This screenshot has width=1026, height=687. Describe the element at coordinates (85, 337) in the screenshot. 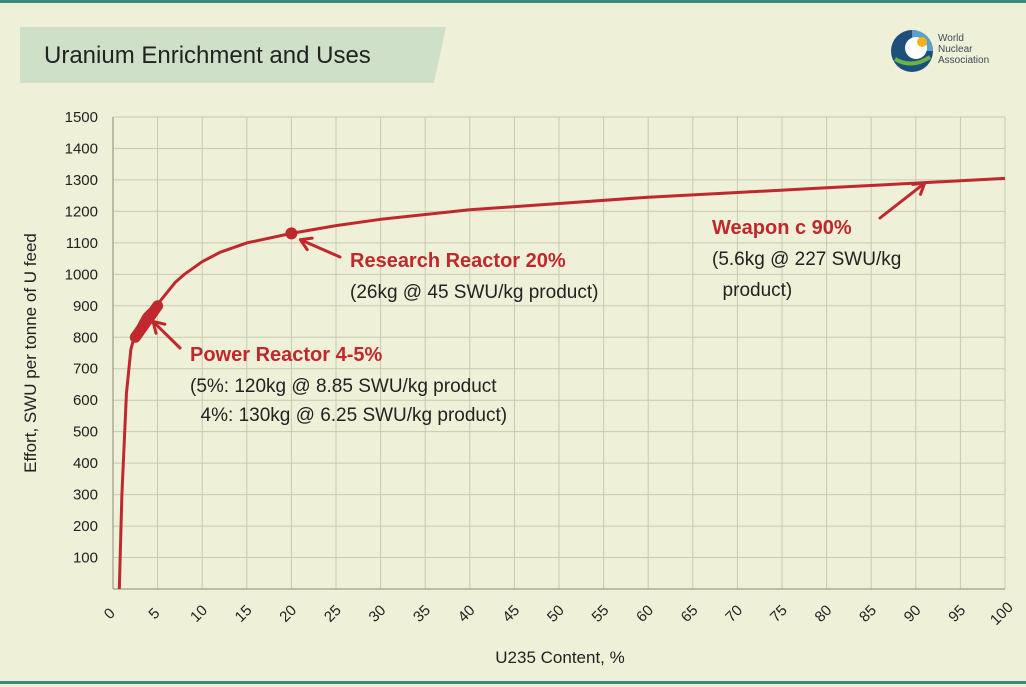

I see `y-tick-label: 800` at that location.